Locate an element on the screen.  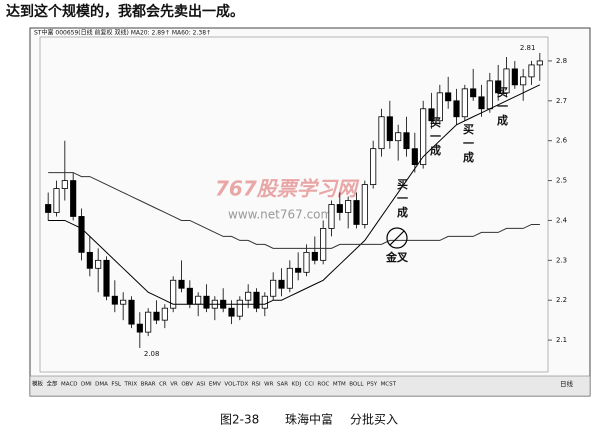
annotation: 2.08 is located at coordinates (152, 354).